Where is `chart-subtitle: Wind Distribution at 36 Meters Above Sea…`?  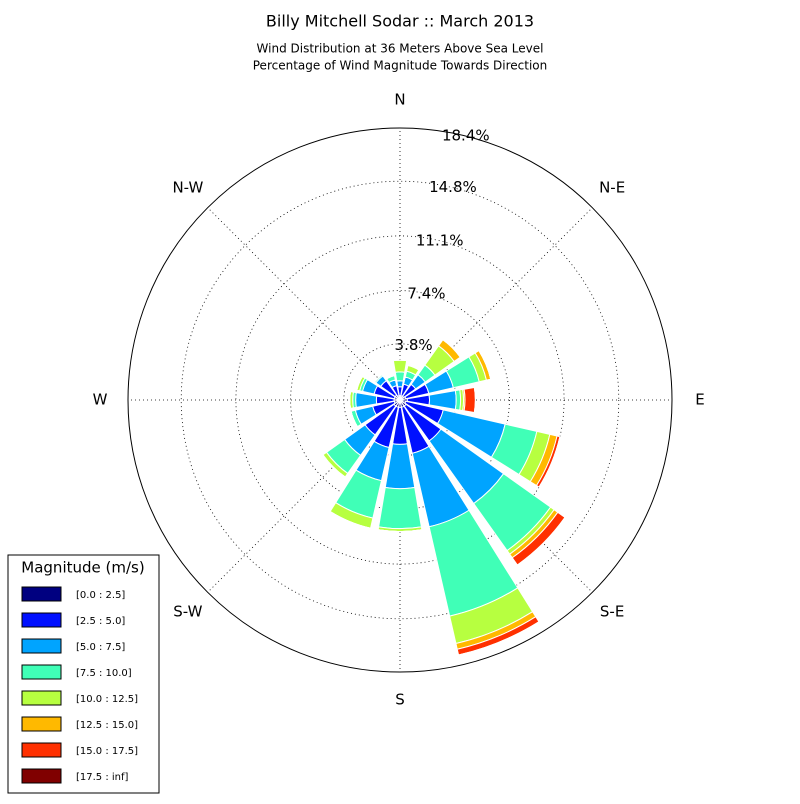 chart-subtitle: Wind Distribution at 36 Meters Above Sea… is located at coordinates (400, 49).